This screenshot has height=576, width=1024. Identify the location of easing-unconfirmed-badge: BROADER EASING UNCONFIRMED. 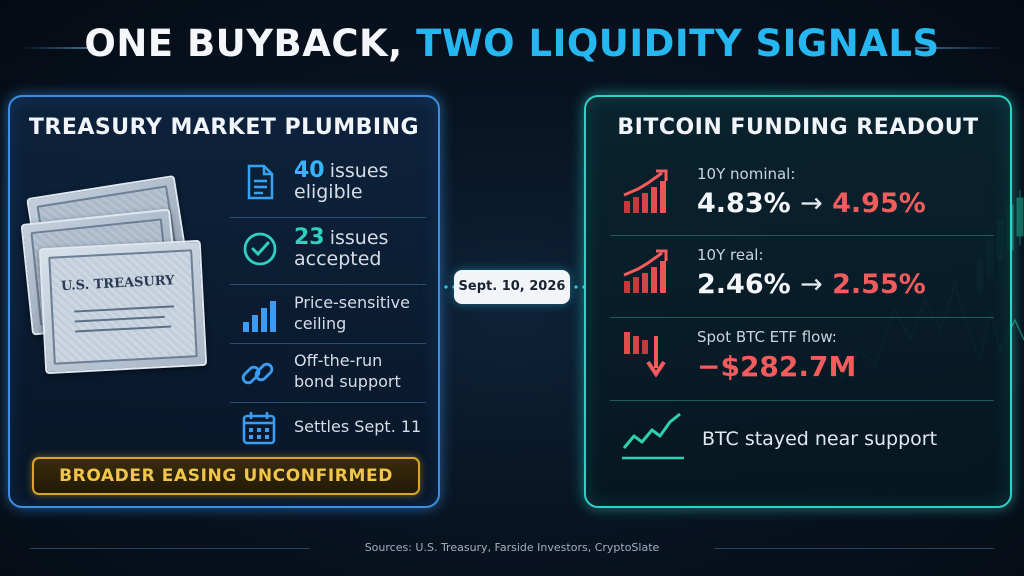
(226, 476).